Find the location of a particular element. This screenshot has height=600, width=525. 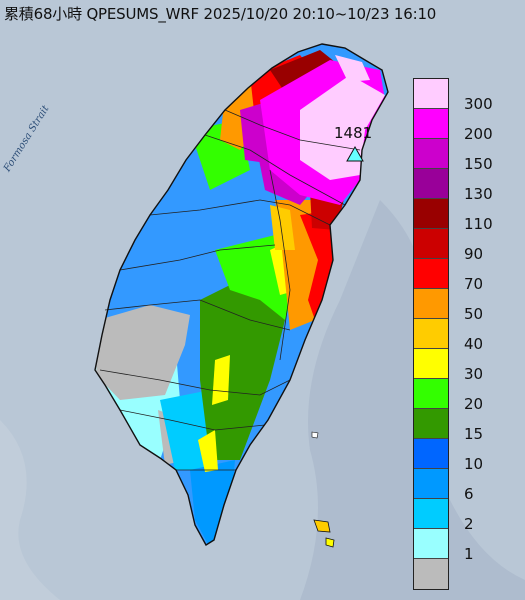

legend-label: 110 is located at coordinates (478, 224).